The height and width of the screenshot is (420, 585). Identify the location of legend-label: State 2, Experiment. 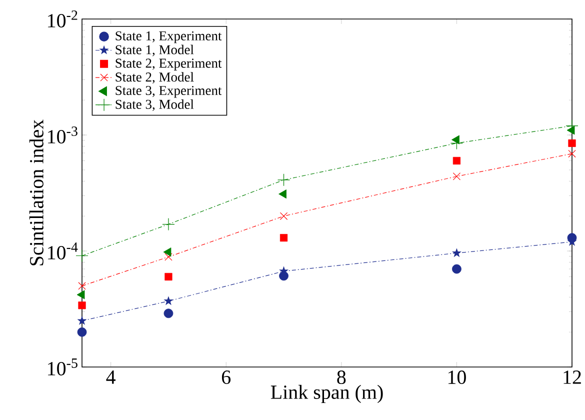
(169, 64).